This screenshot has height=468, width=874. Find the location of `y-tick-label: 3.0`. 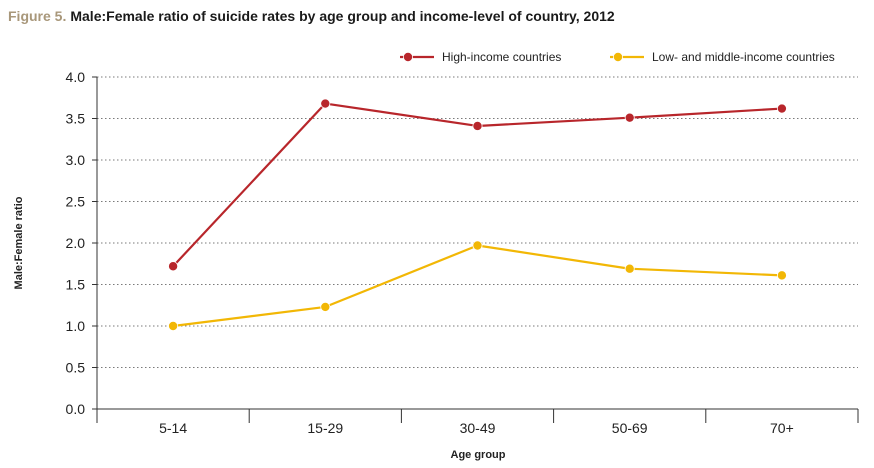

y-tick-label: 3.0 is located at coordinates (76, 160).